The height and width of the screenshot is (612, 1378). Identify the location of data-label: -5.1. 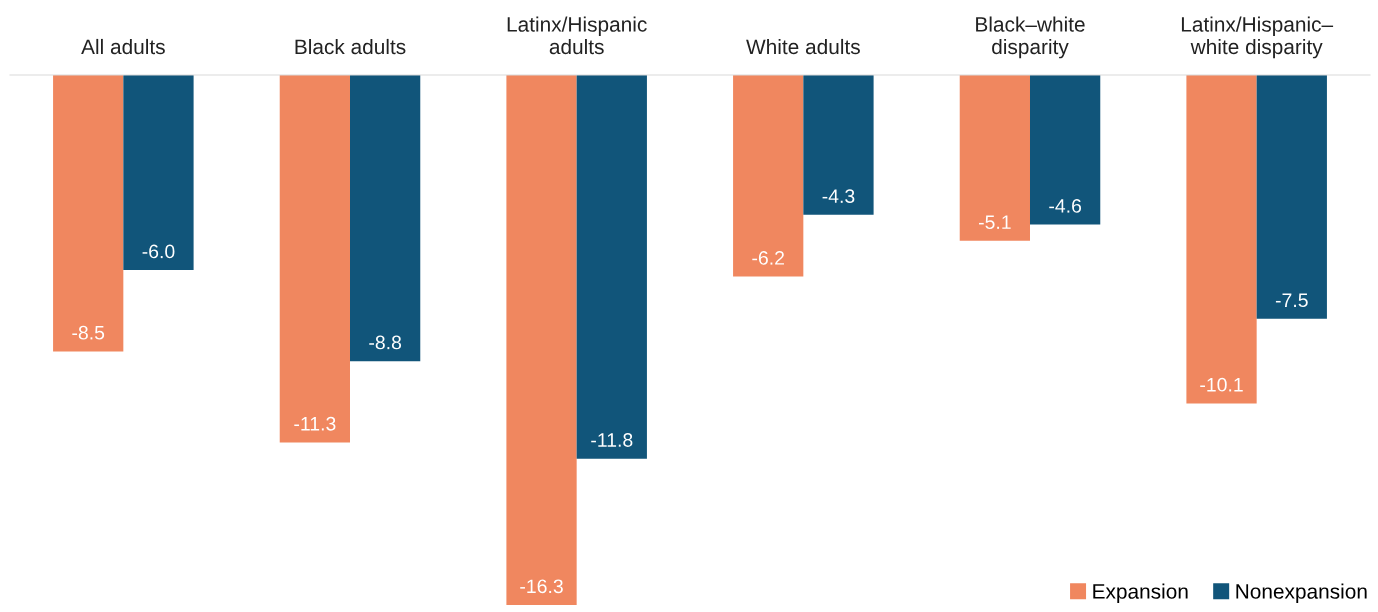
(994, 222).